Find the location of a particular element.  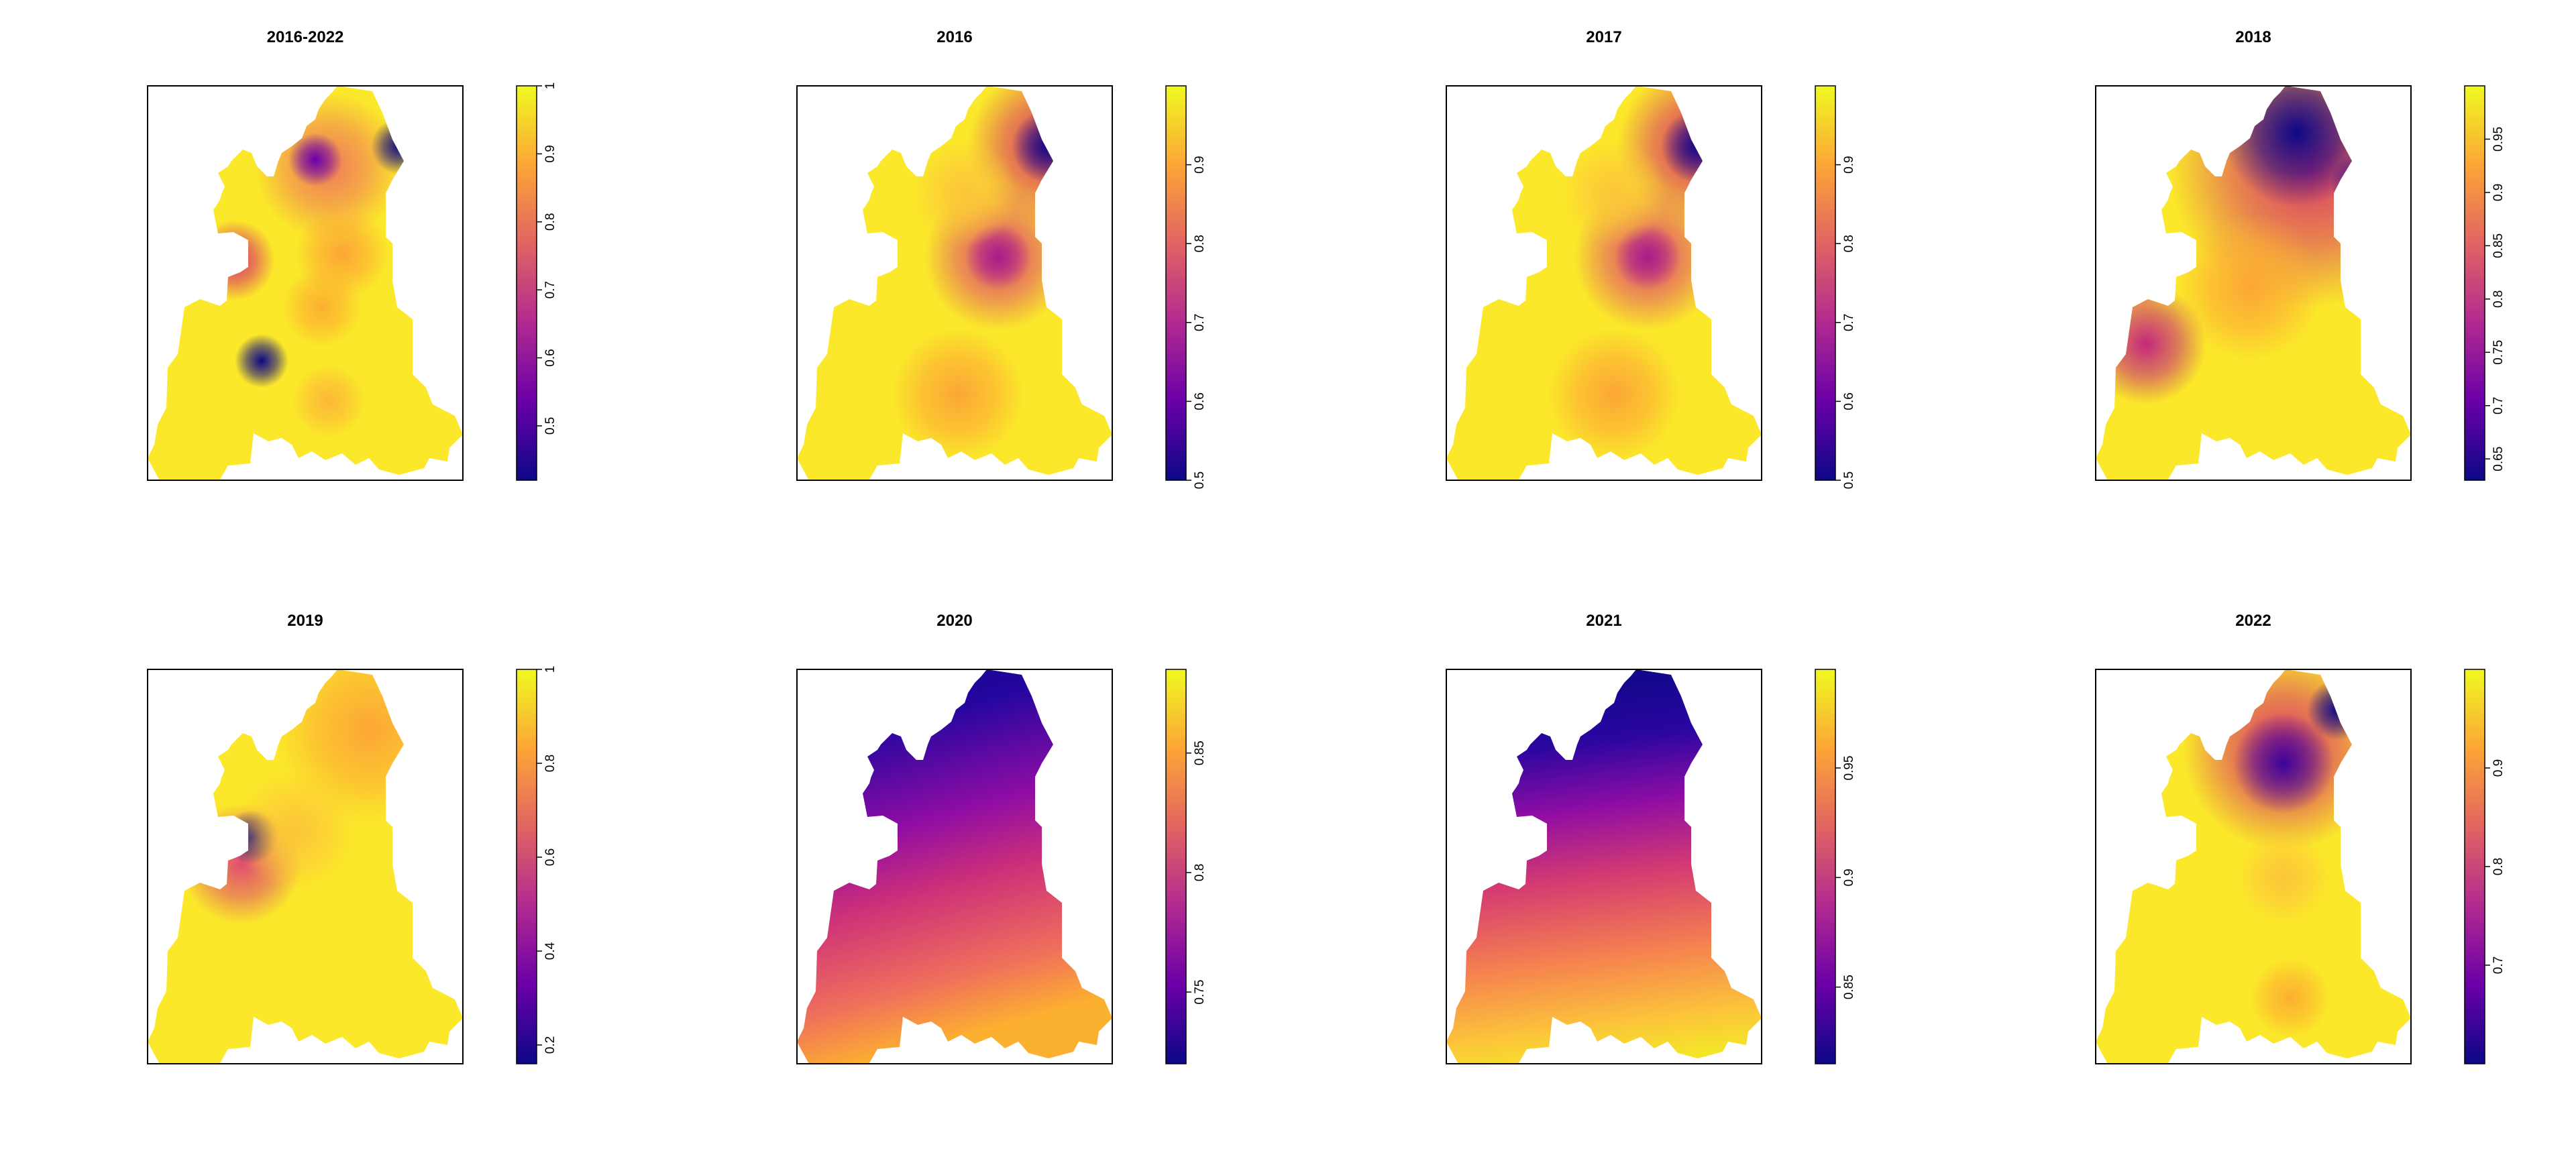

panel-title: 2019 is located at coordinates (305, 621).